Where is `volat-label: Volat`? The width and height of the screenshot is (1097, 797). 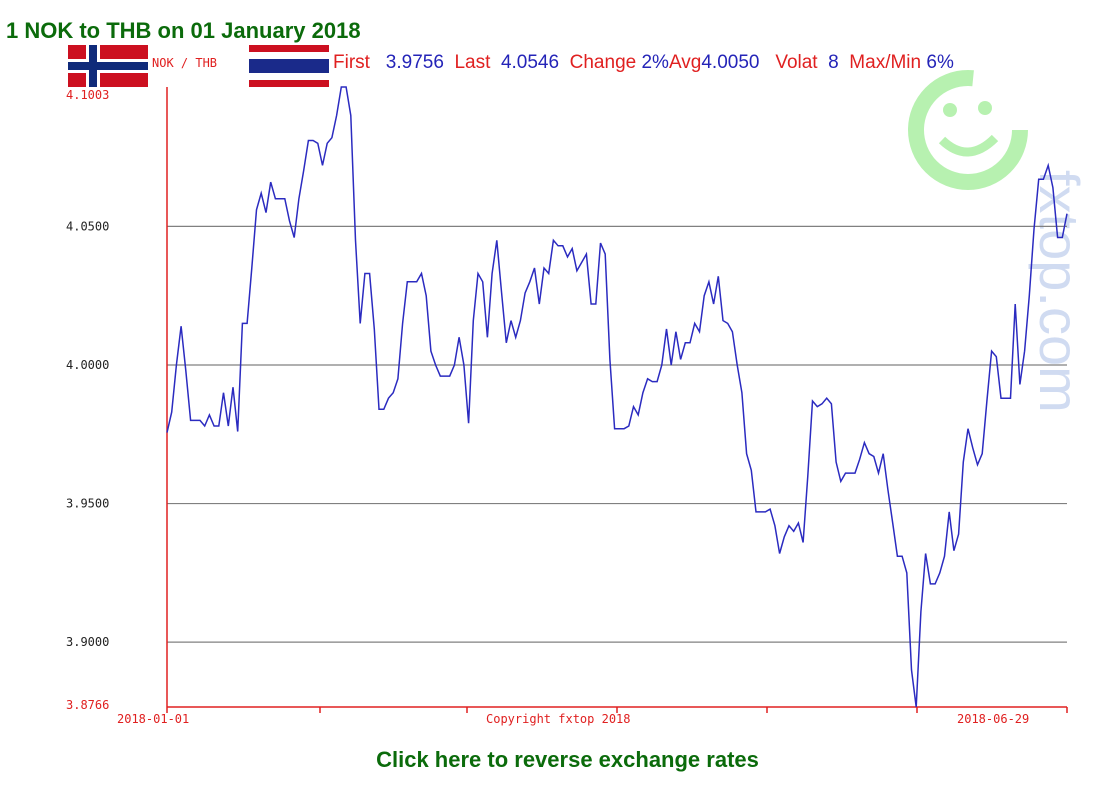
volat-label: Volat is located at coordinates (796, 62).